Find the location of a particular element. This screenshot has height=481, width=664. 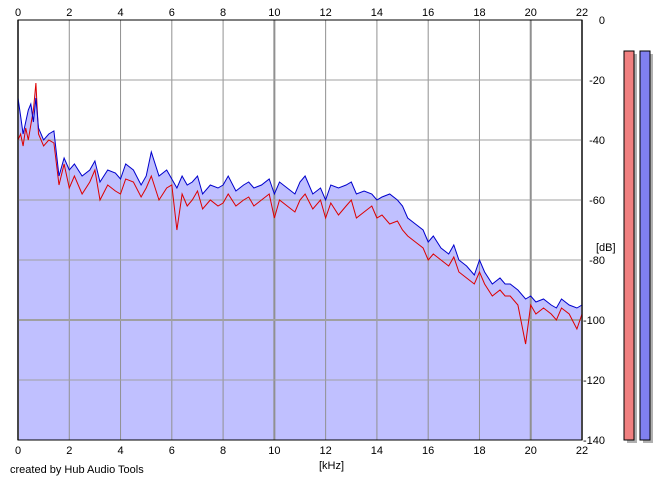

y-tick-label: -120 is located at coordinates (594, 381).